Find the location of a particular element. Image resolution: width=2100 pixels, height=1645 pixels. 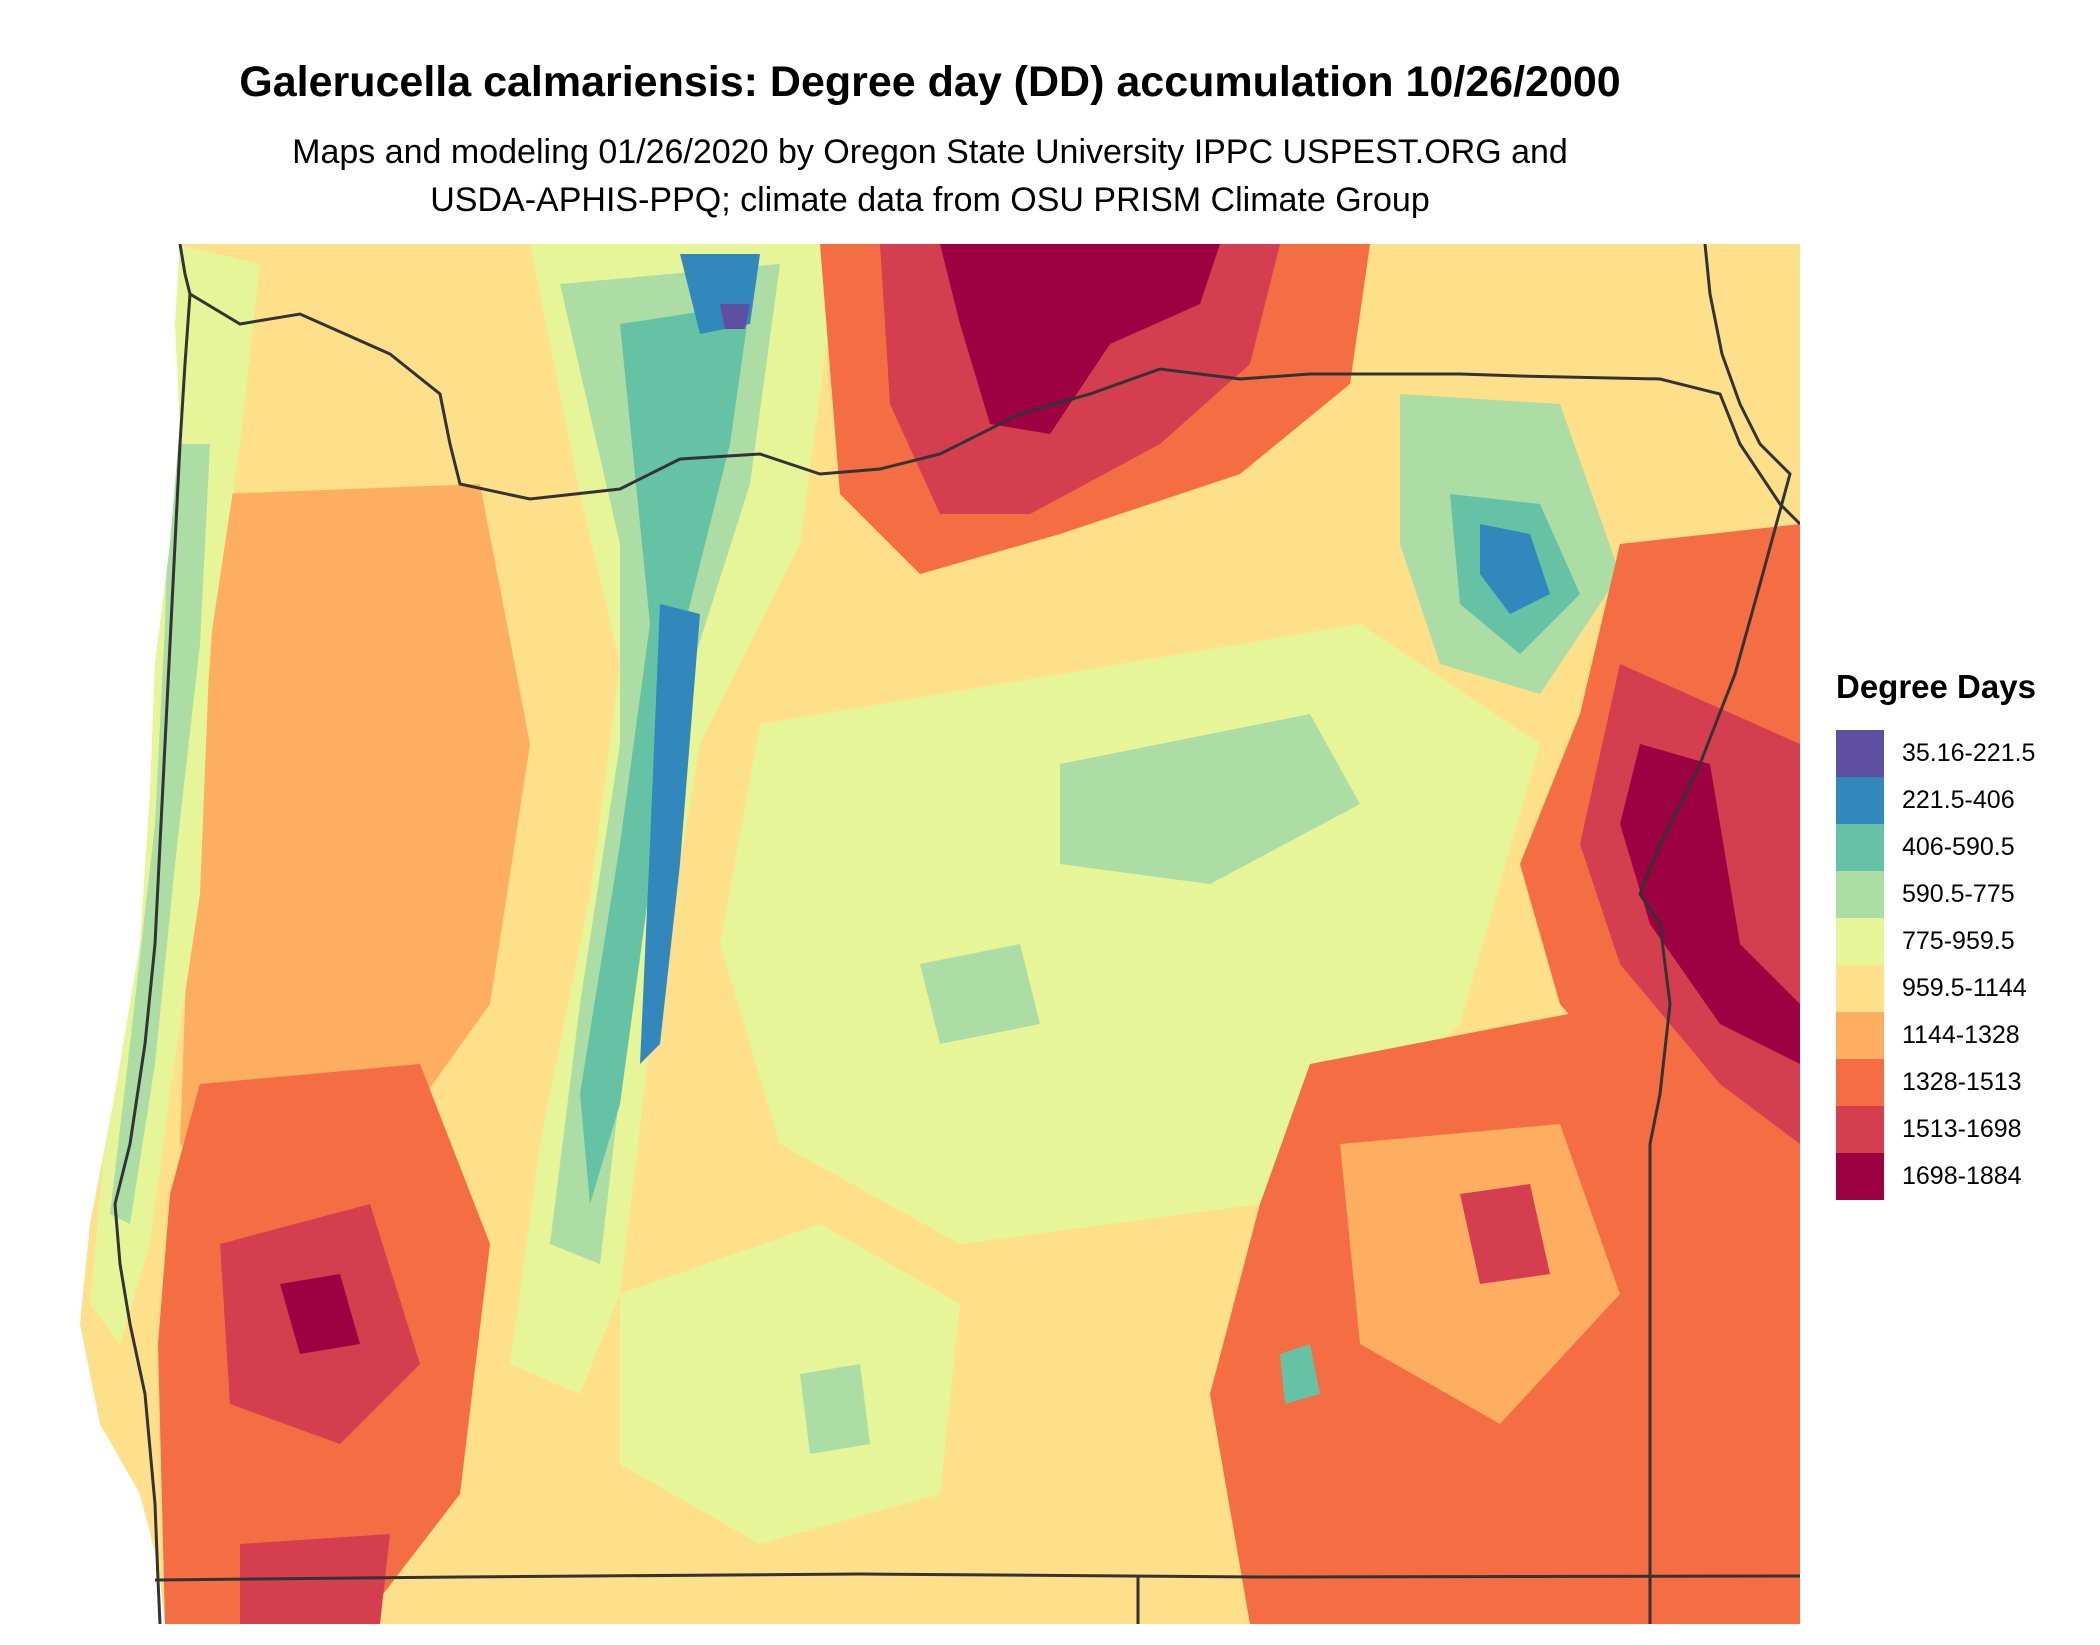

zone-southeast-hot is located at coordinates (1505, 1234).